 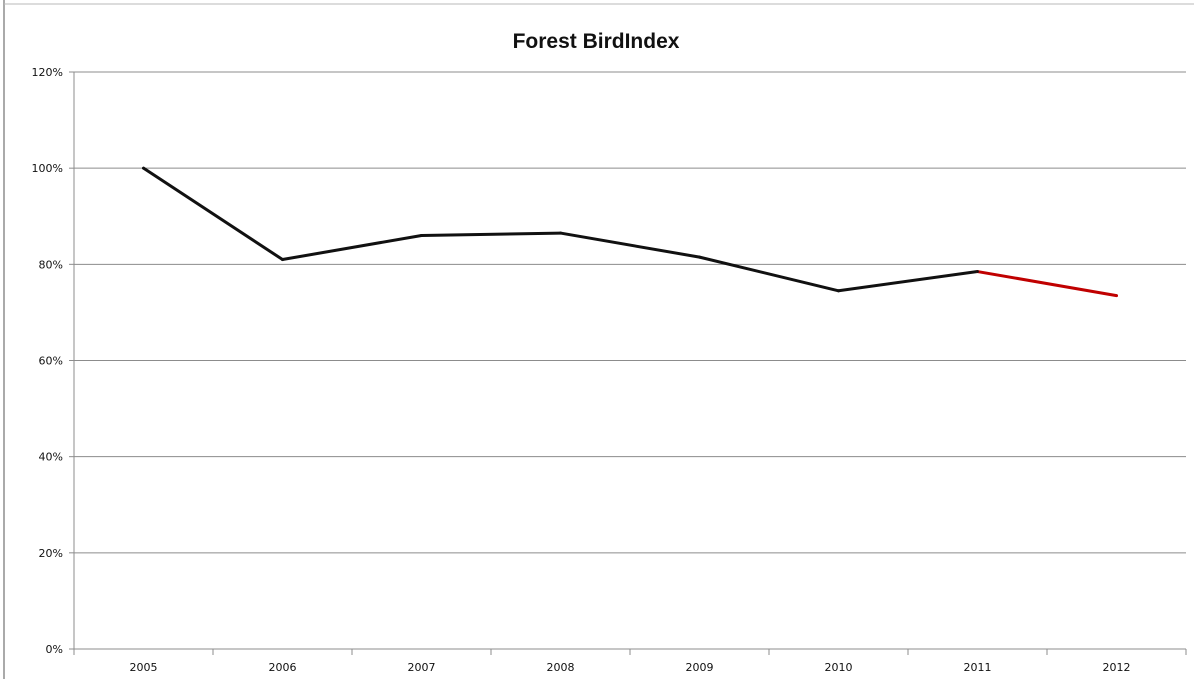 What do you see at coordinates (422, 667) in the screenshot?
I see `x-tick-label: 2007` at bounding box center [422, 667].